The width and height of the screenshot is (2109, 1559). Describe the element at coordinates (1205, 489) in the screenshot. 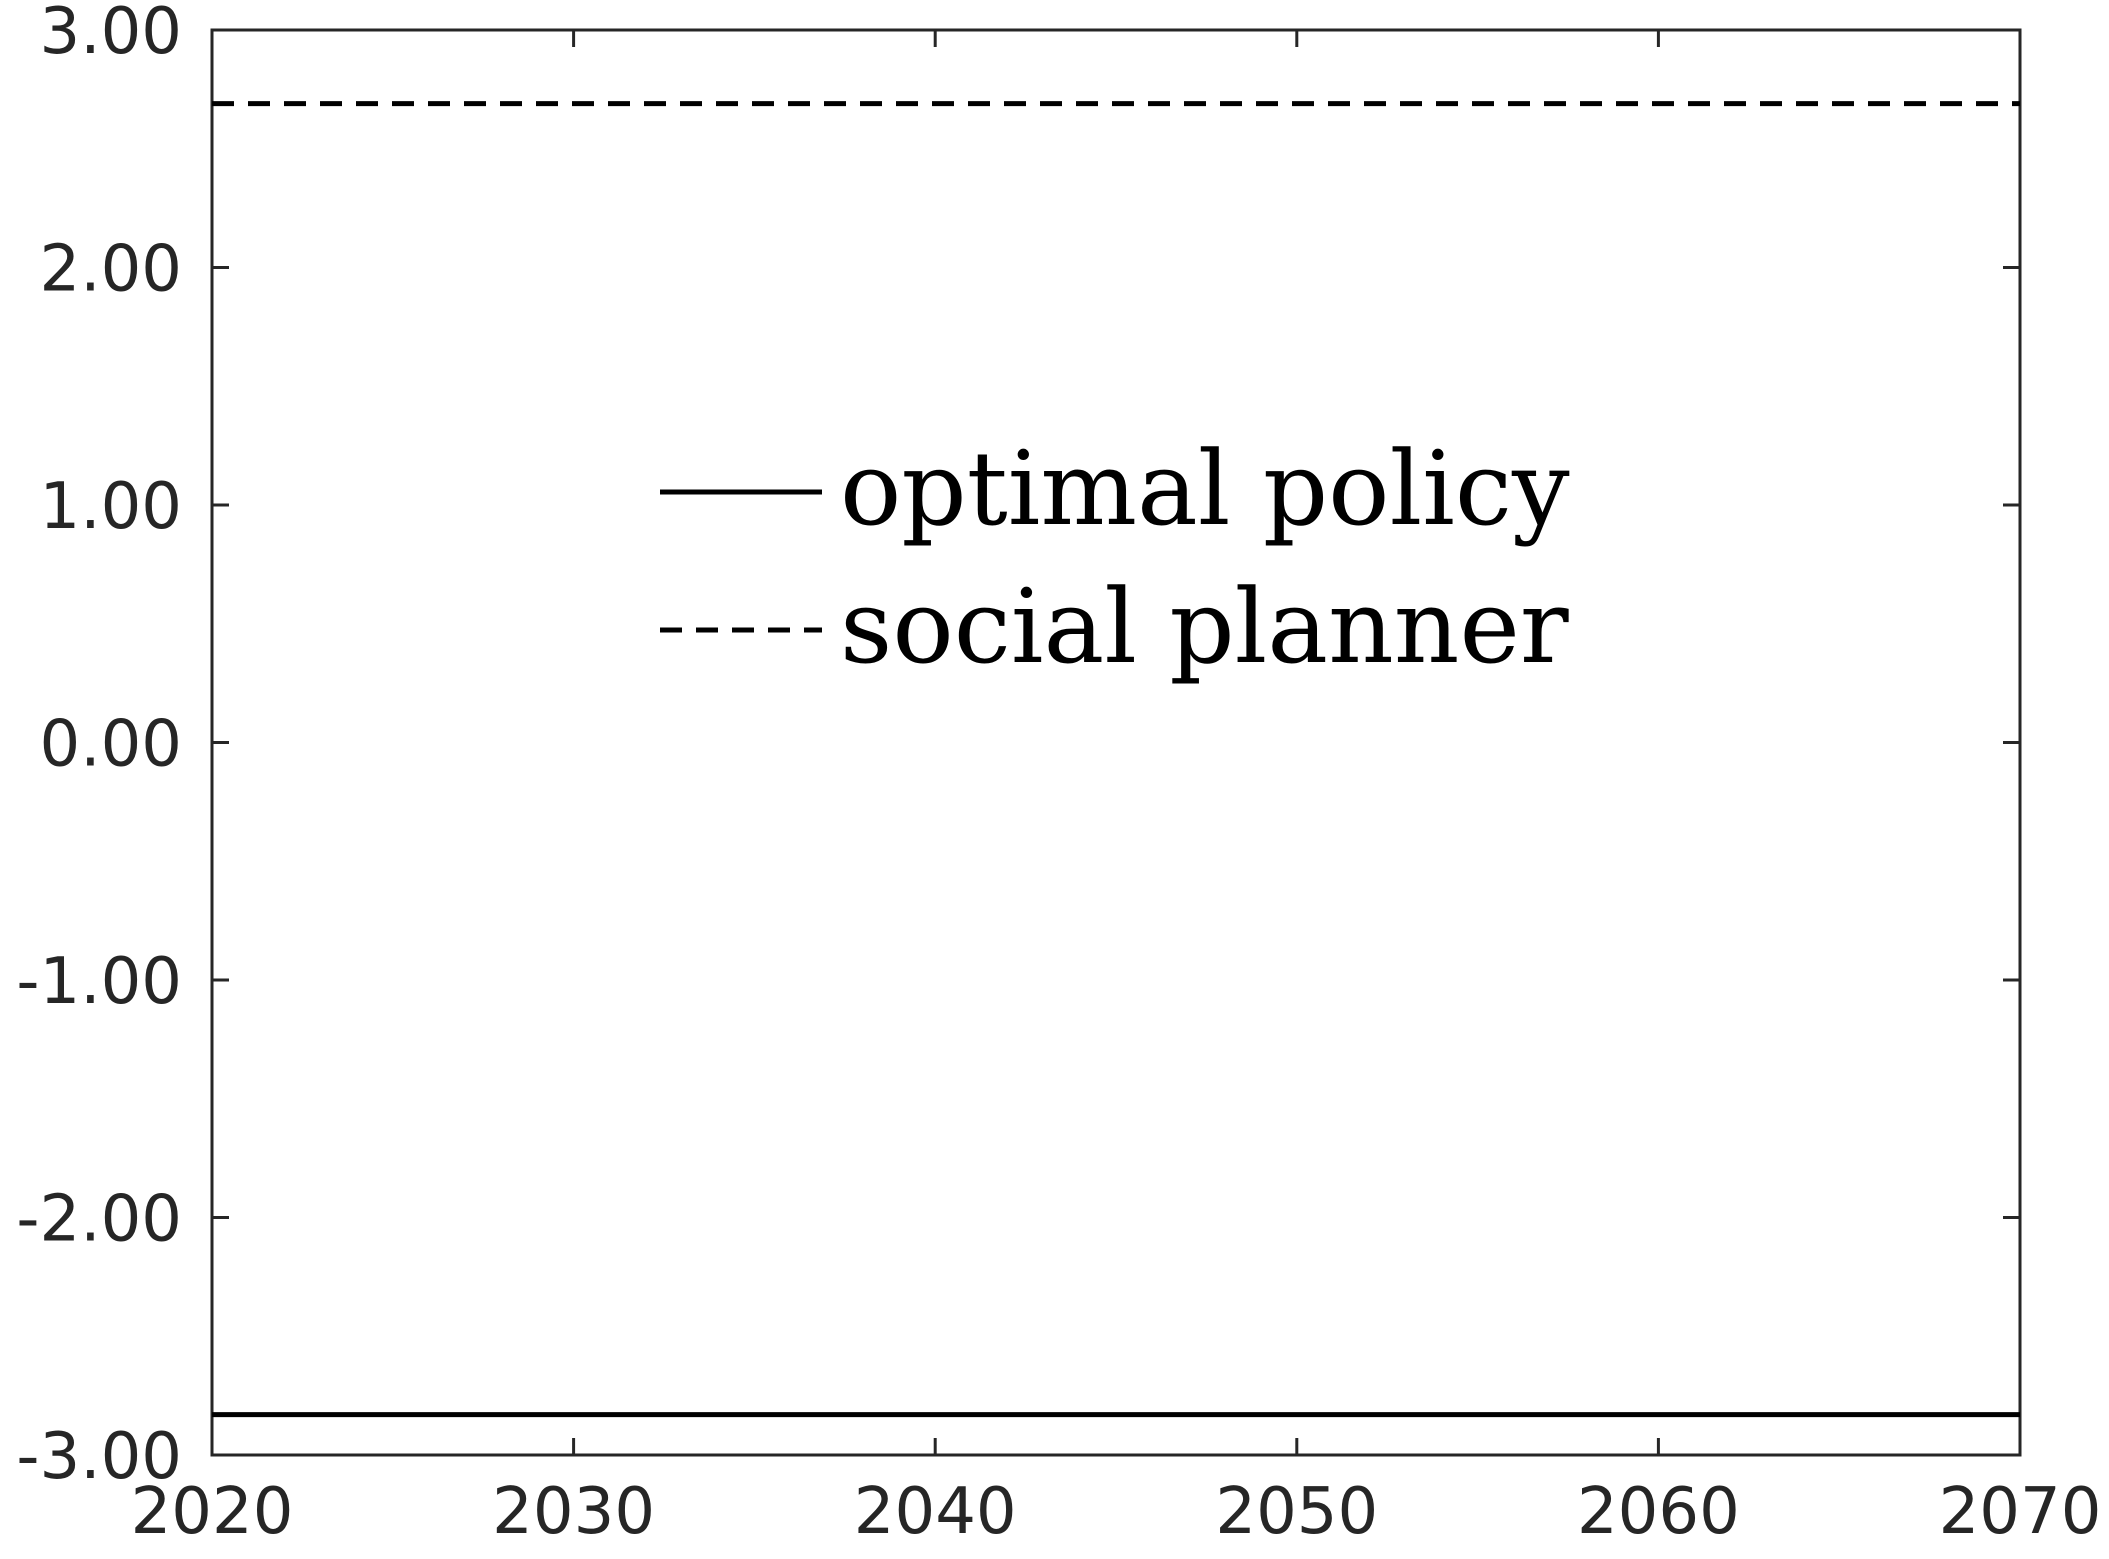

I see `legend-label-0: optimal policy` at that location.